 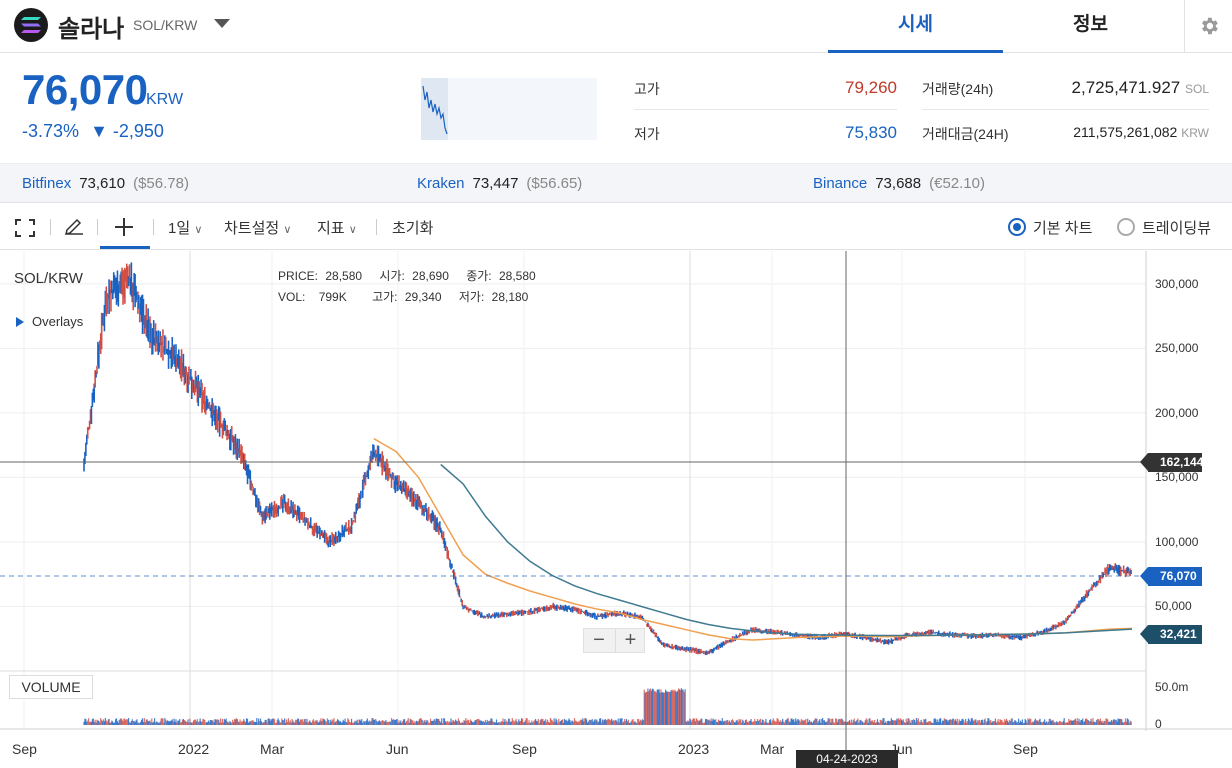 I want to click on interval-dropdown: 1일 ∨, so click(x=185, y=227).